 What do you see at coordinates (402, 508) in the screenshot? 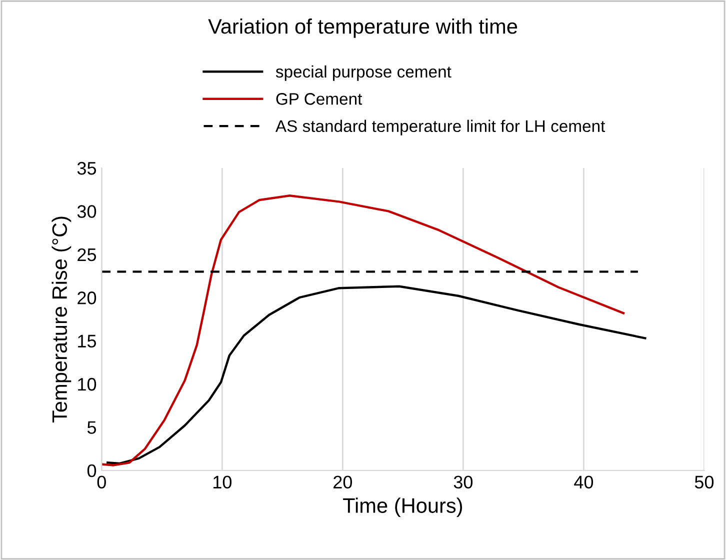
I see `x-axis-title: Time (Hours)` at bounding box center [402, 508].